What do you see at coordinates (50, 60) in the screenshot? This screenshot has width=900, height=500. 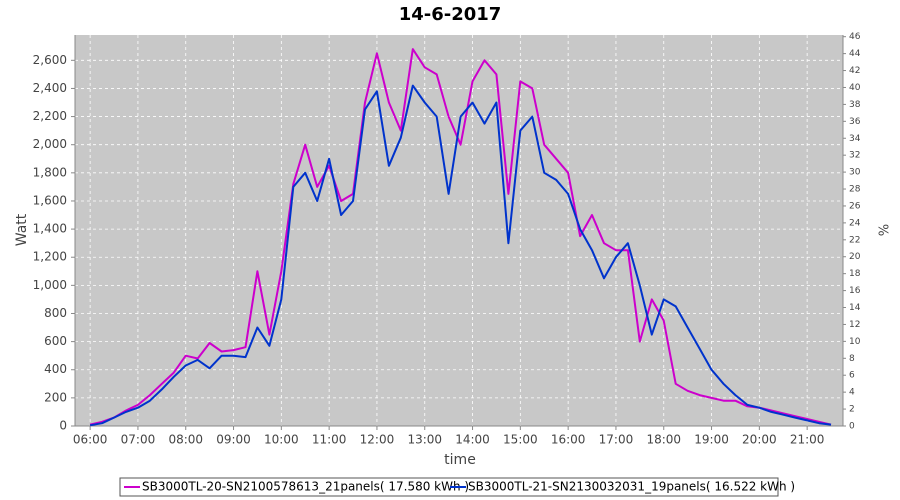 I see `y-tick-label: 2,600` at bounding box center [50, 60].